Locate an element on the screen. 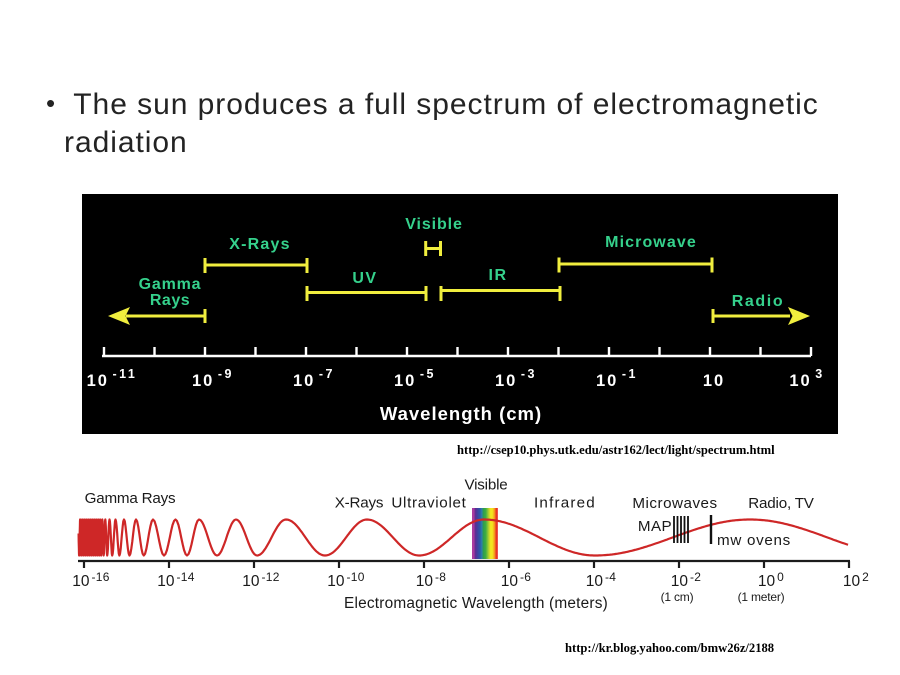  svg-text: 10 is located at coordinates (714, 381).